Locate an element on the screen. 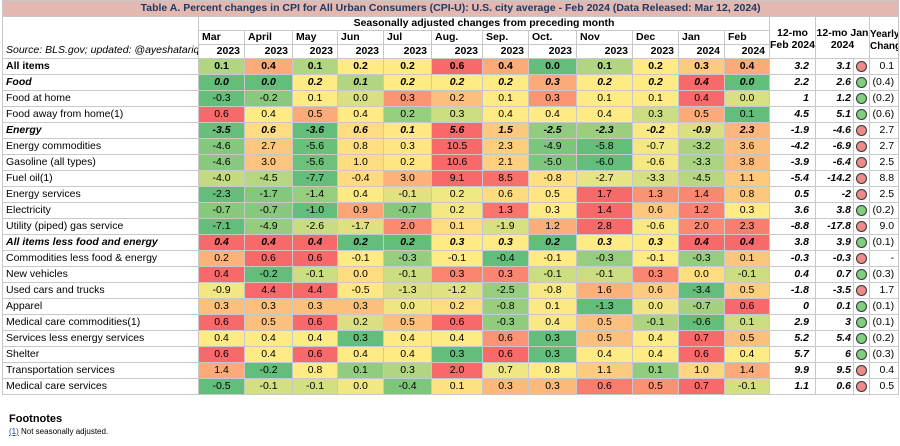  year-header: 2023 is located at coordinates (221, 51).